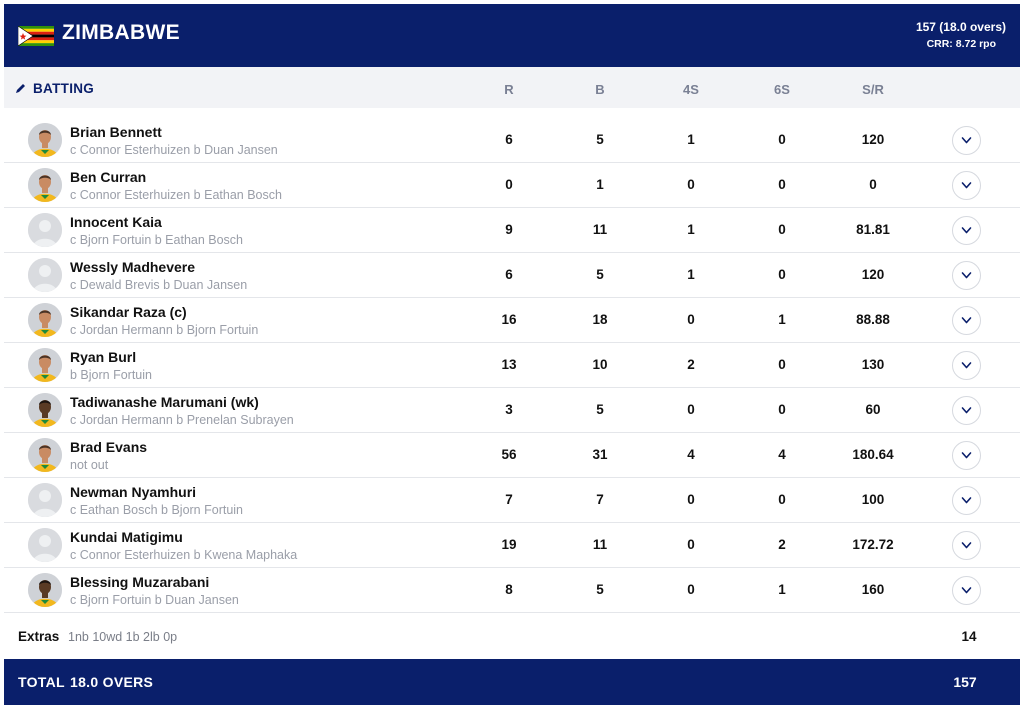  I want to click on stat-runs: 9, so click(509, 229).